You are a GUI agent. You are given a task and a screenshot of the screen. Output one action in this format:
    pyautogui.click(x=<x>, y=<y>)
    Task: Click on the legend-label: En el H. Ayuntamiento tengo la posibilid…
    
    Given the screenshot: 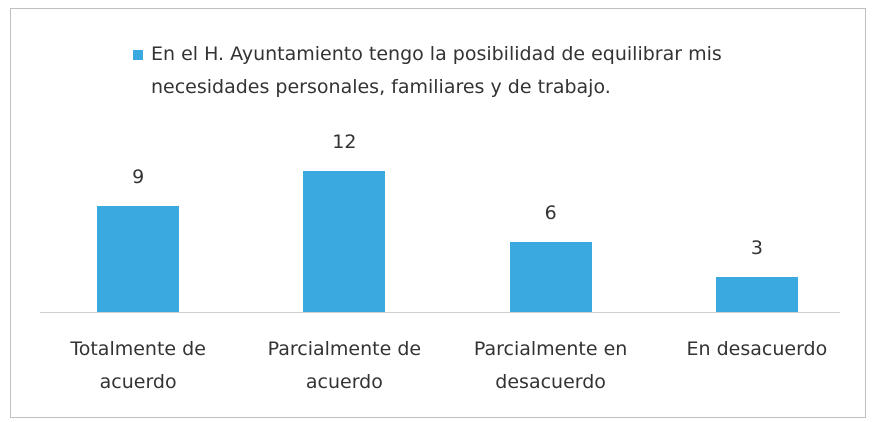 What is the action you would take?
    pyautogui.click(x=436, y=70)
    